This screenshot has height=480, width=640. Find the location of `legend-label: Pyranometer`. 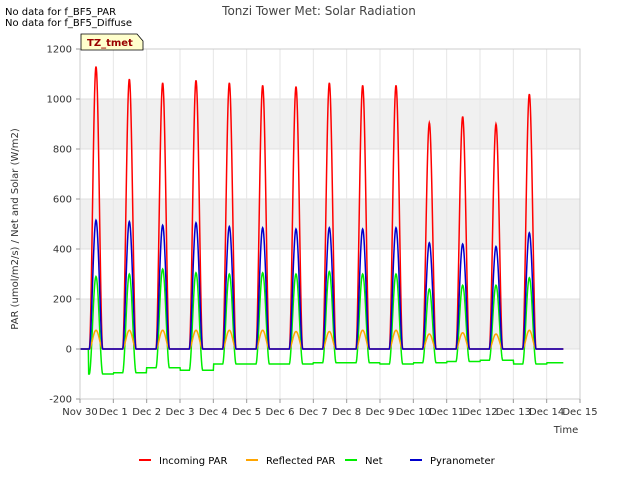

legend-label: Pyranometer is located at coordinates (463, 461).